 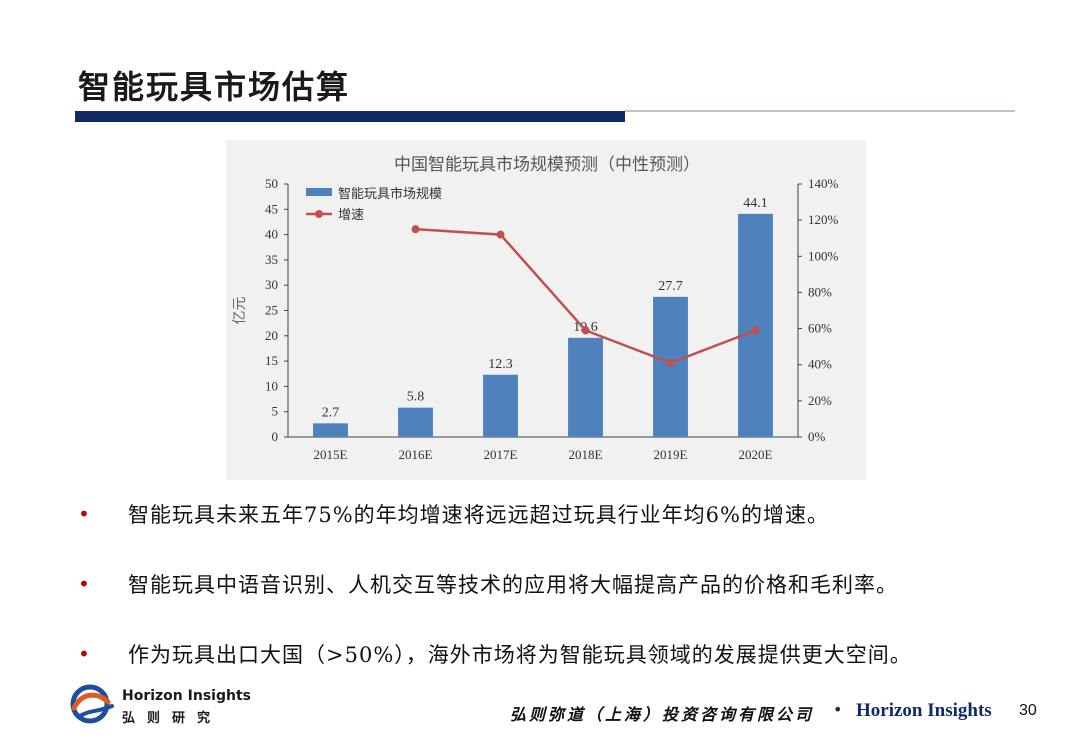 What do you see at coordinates (817, 436) in the screenshot?
I see `y2-tick-label: 0%` at bounding box center [817, 436].